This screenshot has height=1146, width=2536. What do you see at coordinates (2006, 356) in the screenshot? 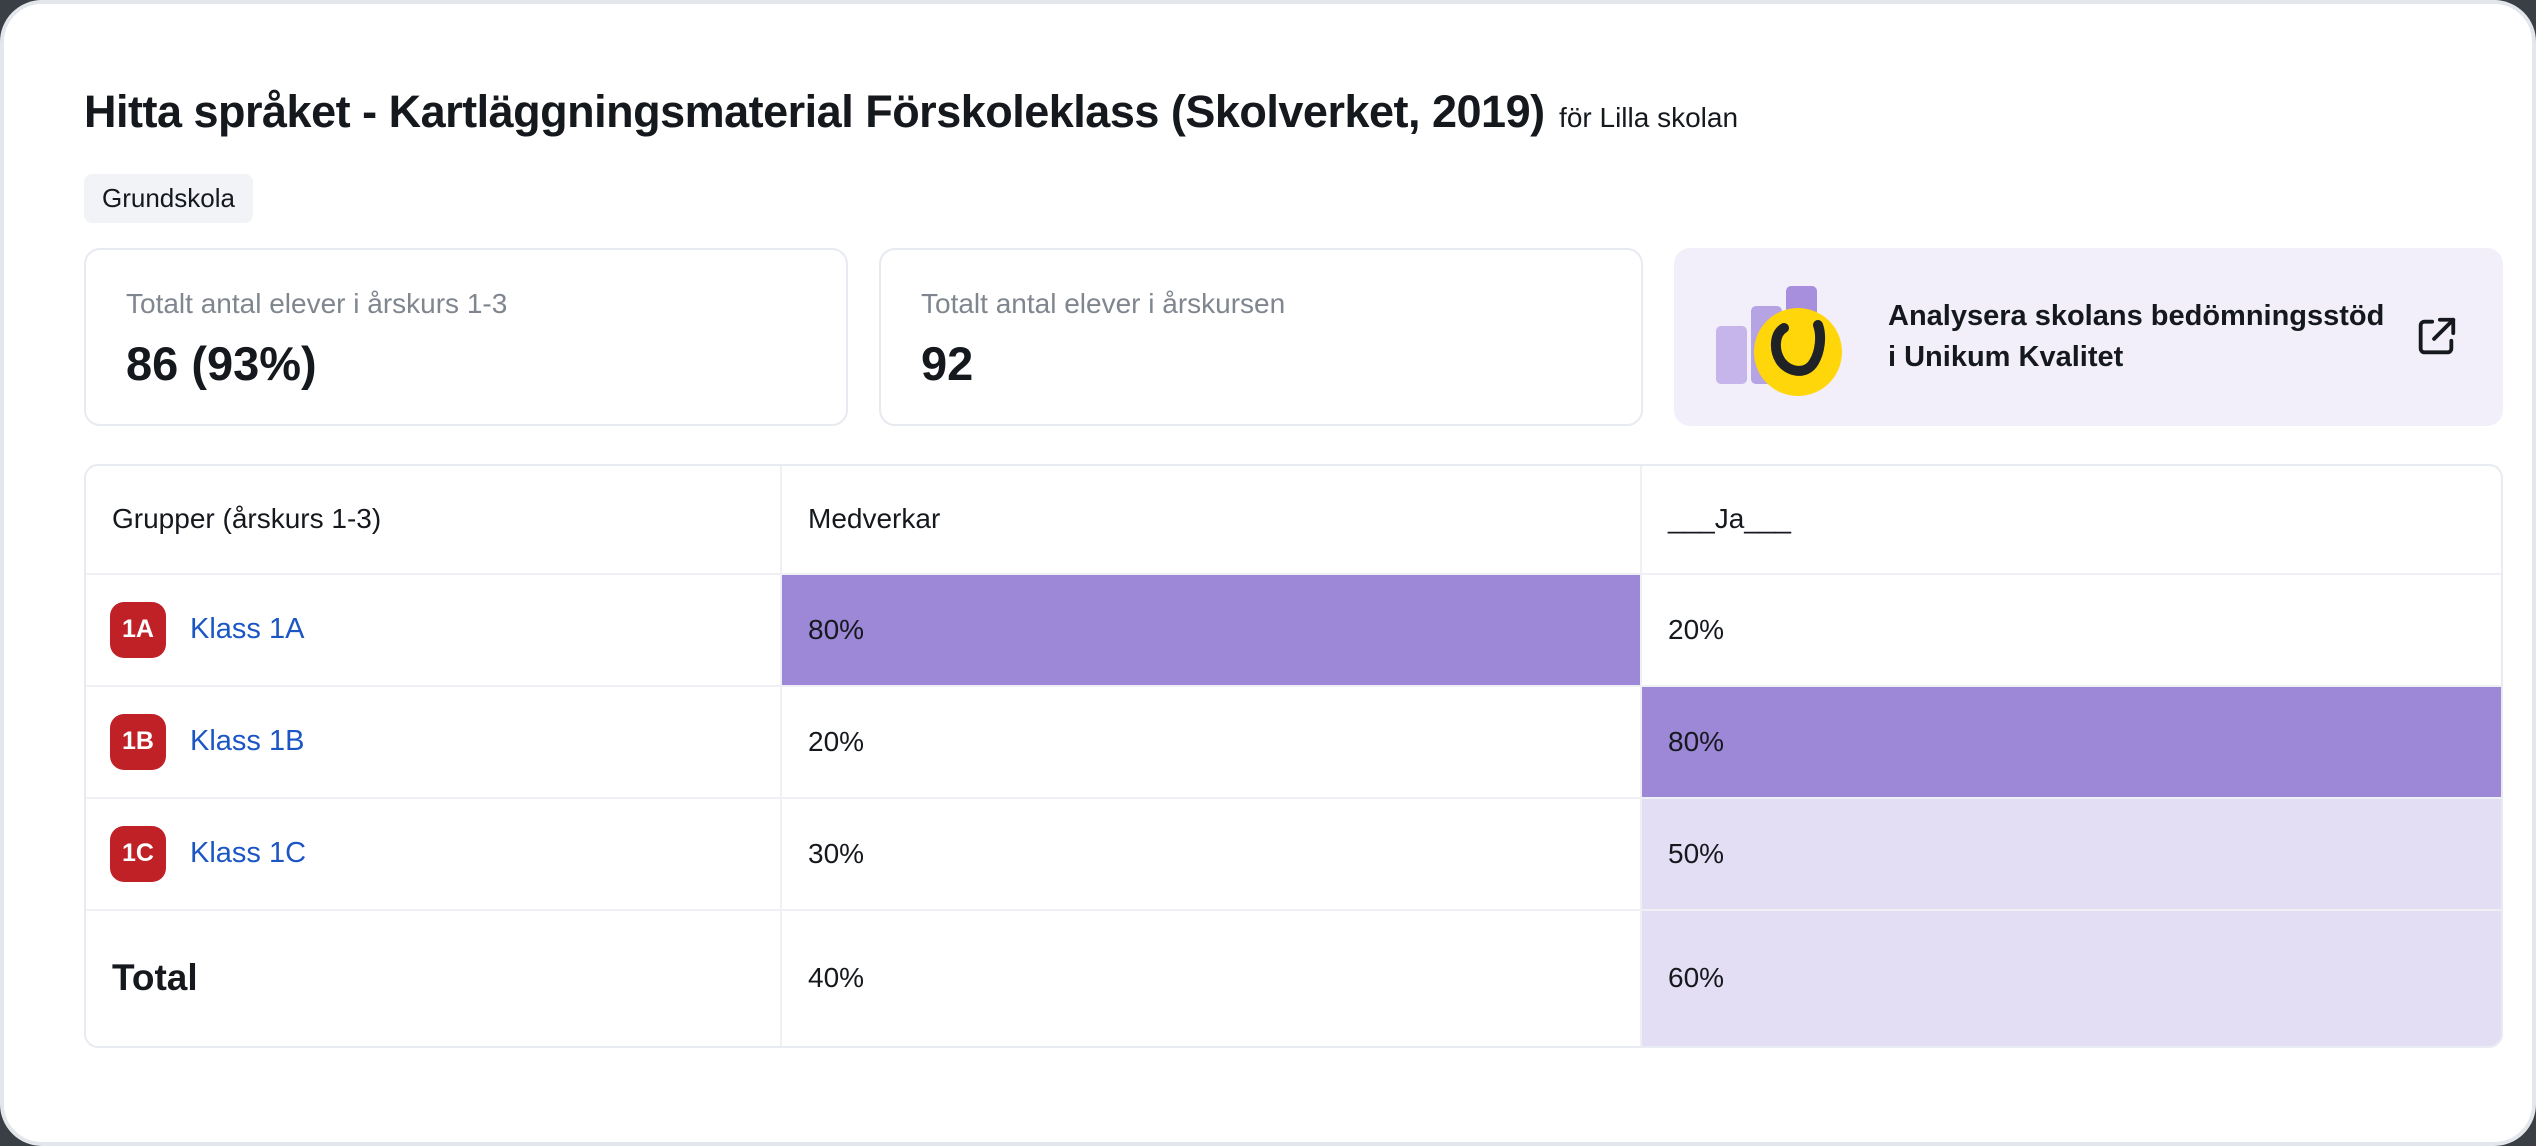
I see `promo-text-line2: i Unikum Kvalitet` at bounding box center [2006, 356].